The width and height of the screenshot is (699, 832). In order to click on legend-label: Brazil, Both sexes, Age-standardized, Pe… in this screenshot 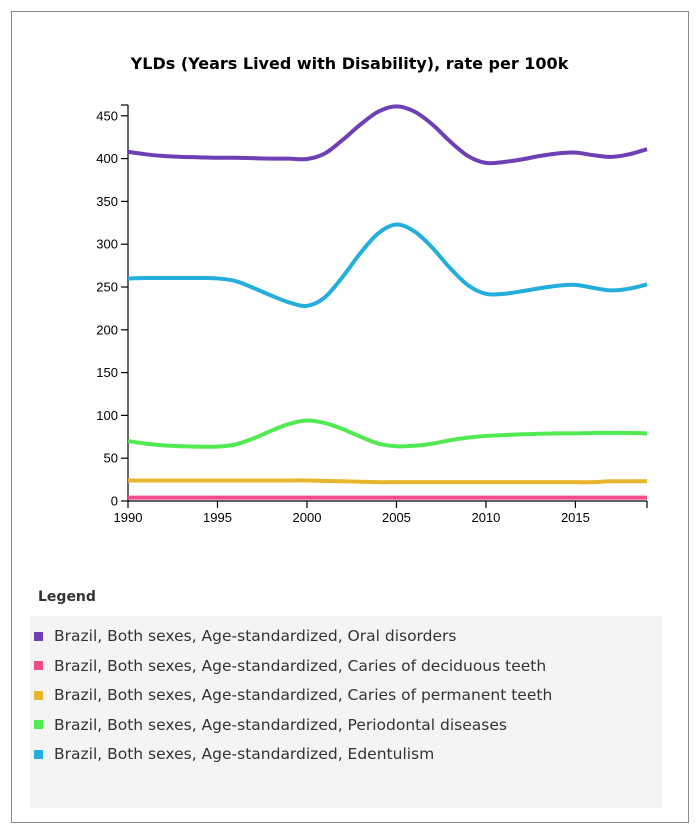, I will do `click(280, 724)`.